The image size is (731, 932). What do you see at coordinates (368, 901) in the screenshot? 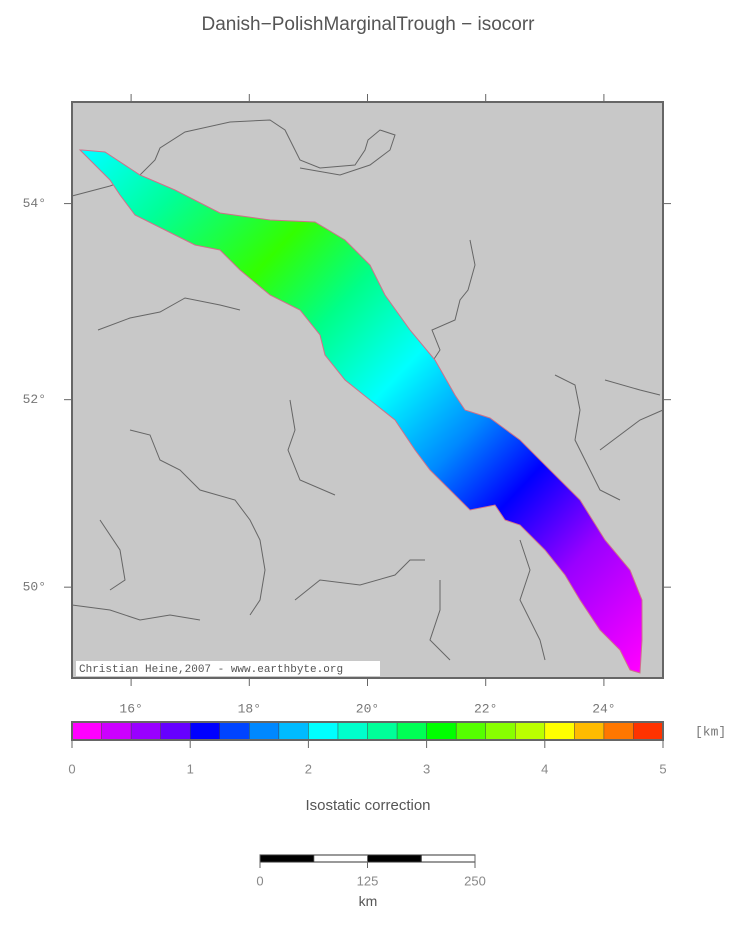
I see `scalebar-unit: km` at bounding box center [368, 901].